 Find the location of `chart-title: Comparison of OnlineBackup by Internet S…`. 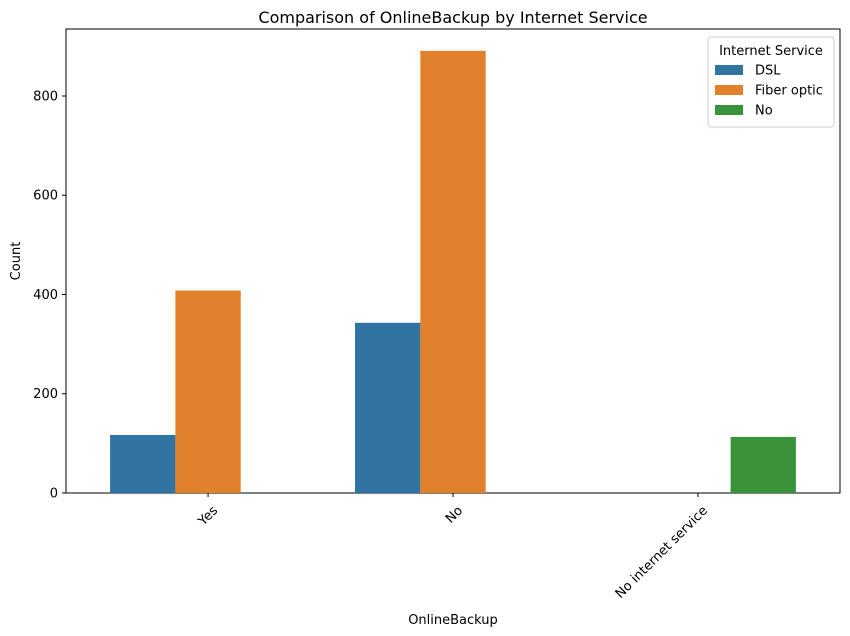

chart-title: Comparison of OnlineBackup by Internet S… is located at coordinates (452, 17).